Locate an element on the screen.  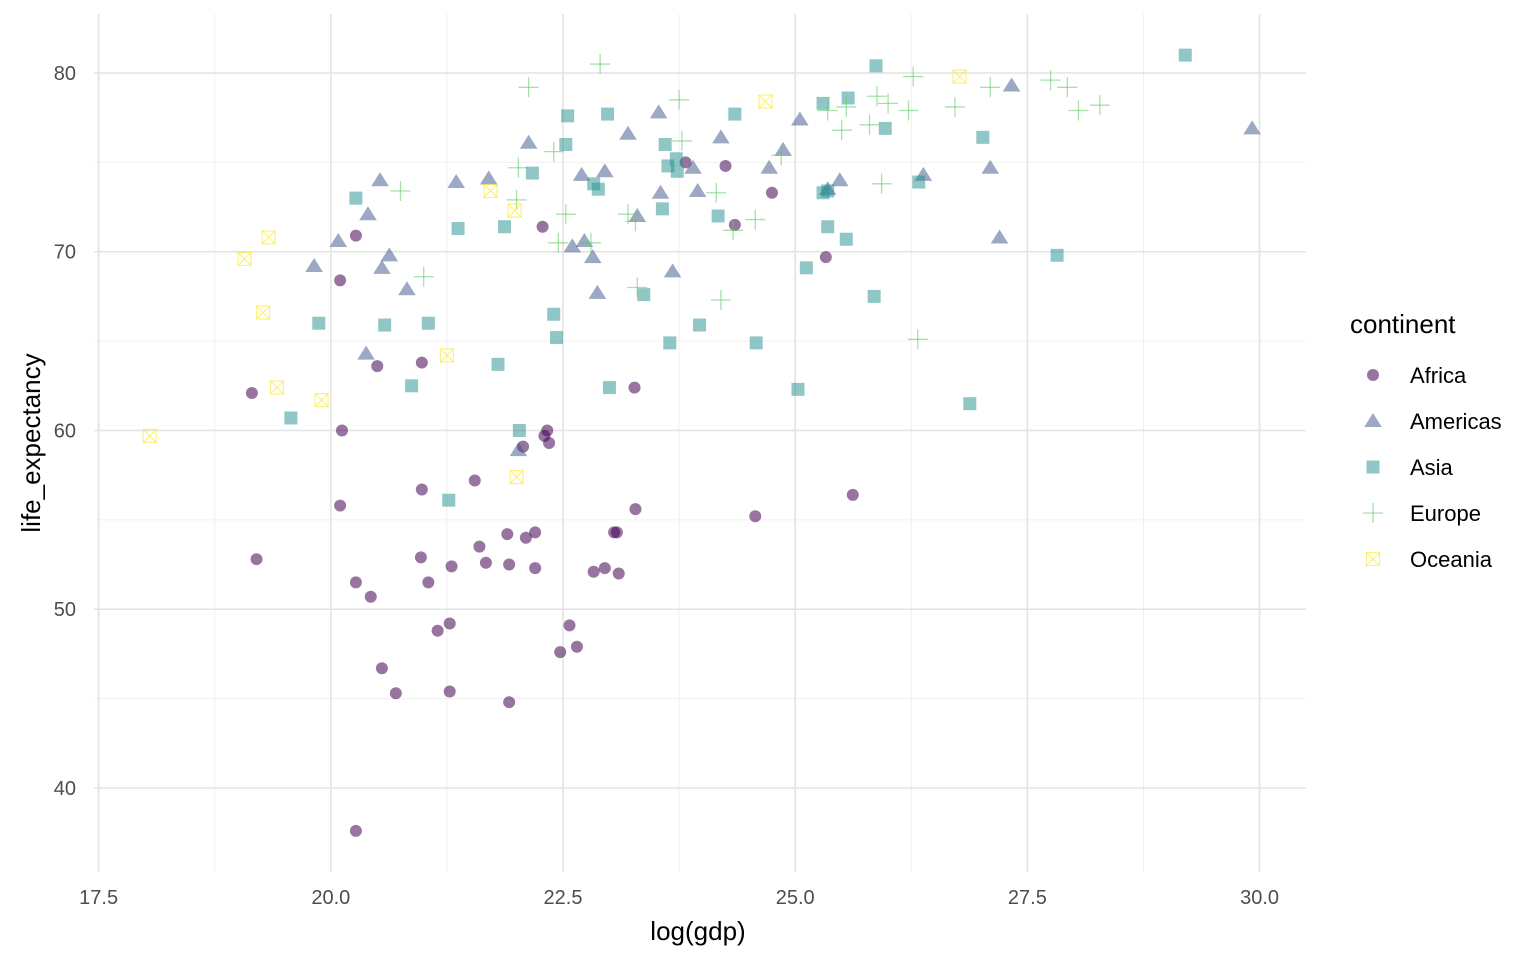
x-tick-labels: 17.5 20.0 22.5 25.0 27.5 30.0 is located at coordinates (679, 898).